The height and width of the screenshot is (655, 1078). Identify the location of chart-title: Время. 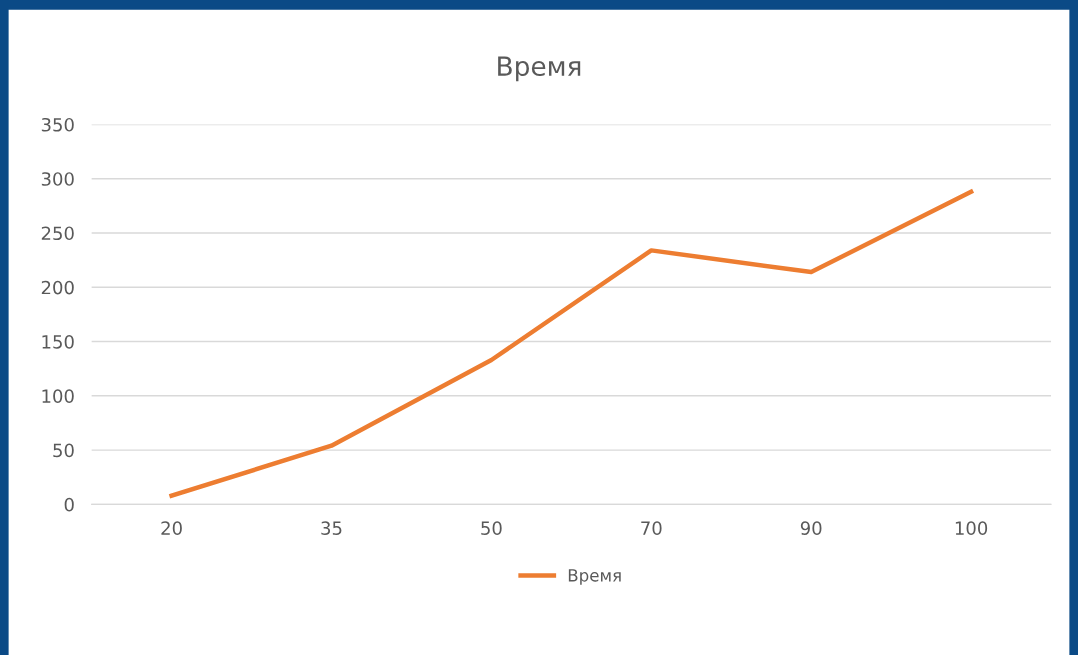
(539, 69).